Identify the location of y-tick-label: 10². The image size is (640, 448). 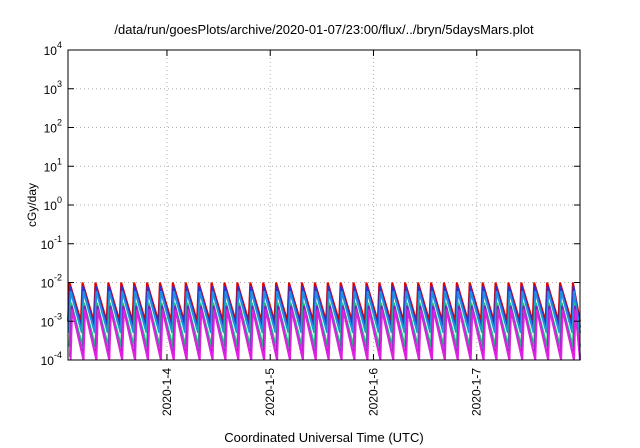
(53, 127).